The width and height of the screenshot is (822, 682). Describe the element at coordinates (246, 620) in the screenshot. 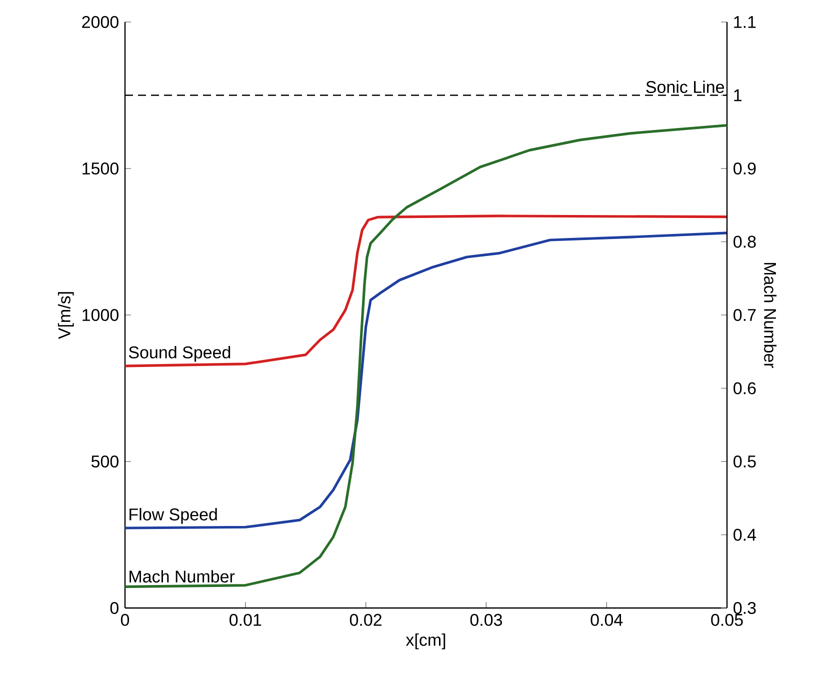

I see `x-tick-label: 0.01` at that location.